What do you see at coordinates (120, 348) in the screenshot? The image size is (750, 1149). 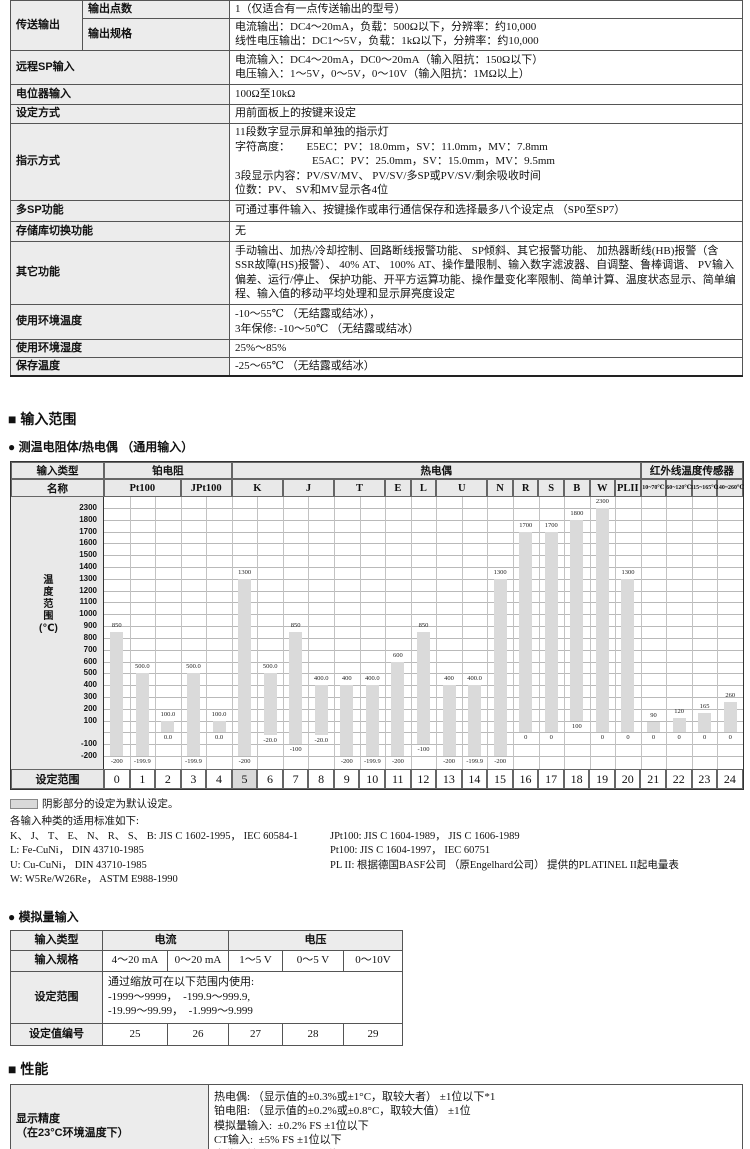 I see `spec-row-label: 使用环境湿度` at bounding box center [120, 348].